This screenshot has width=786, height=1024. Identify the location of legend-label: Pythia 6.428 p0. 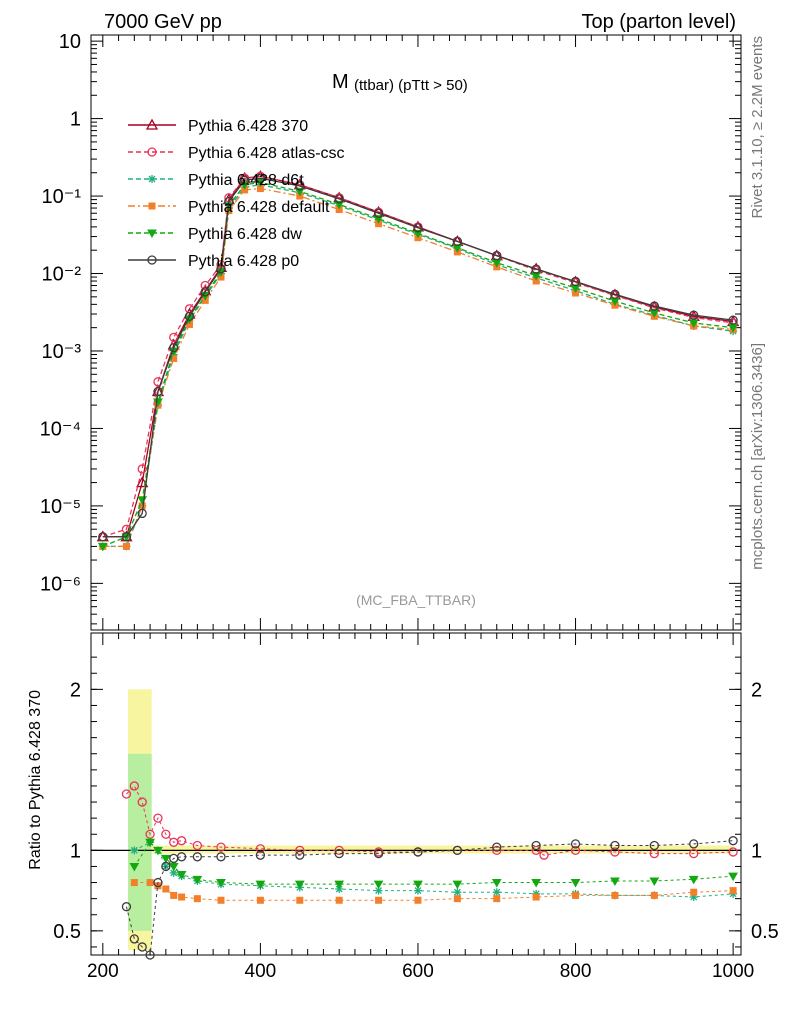
(243, 261).